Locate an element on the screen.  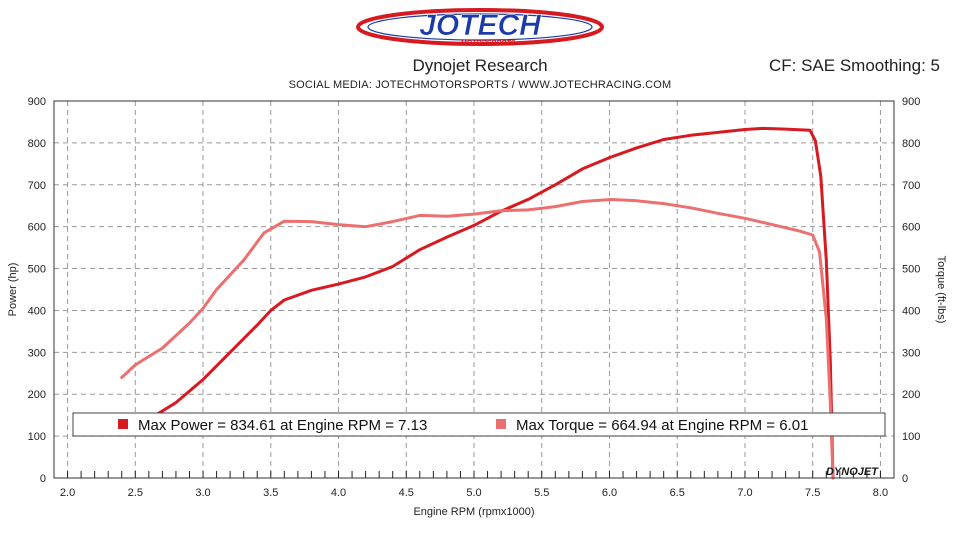
y-left-tick-label: 900 is located at coordinates (37, 102).